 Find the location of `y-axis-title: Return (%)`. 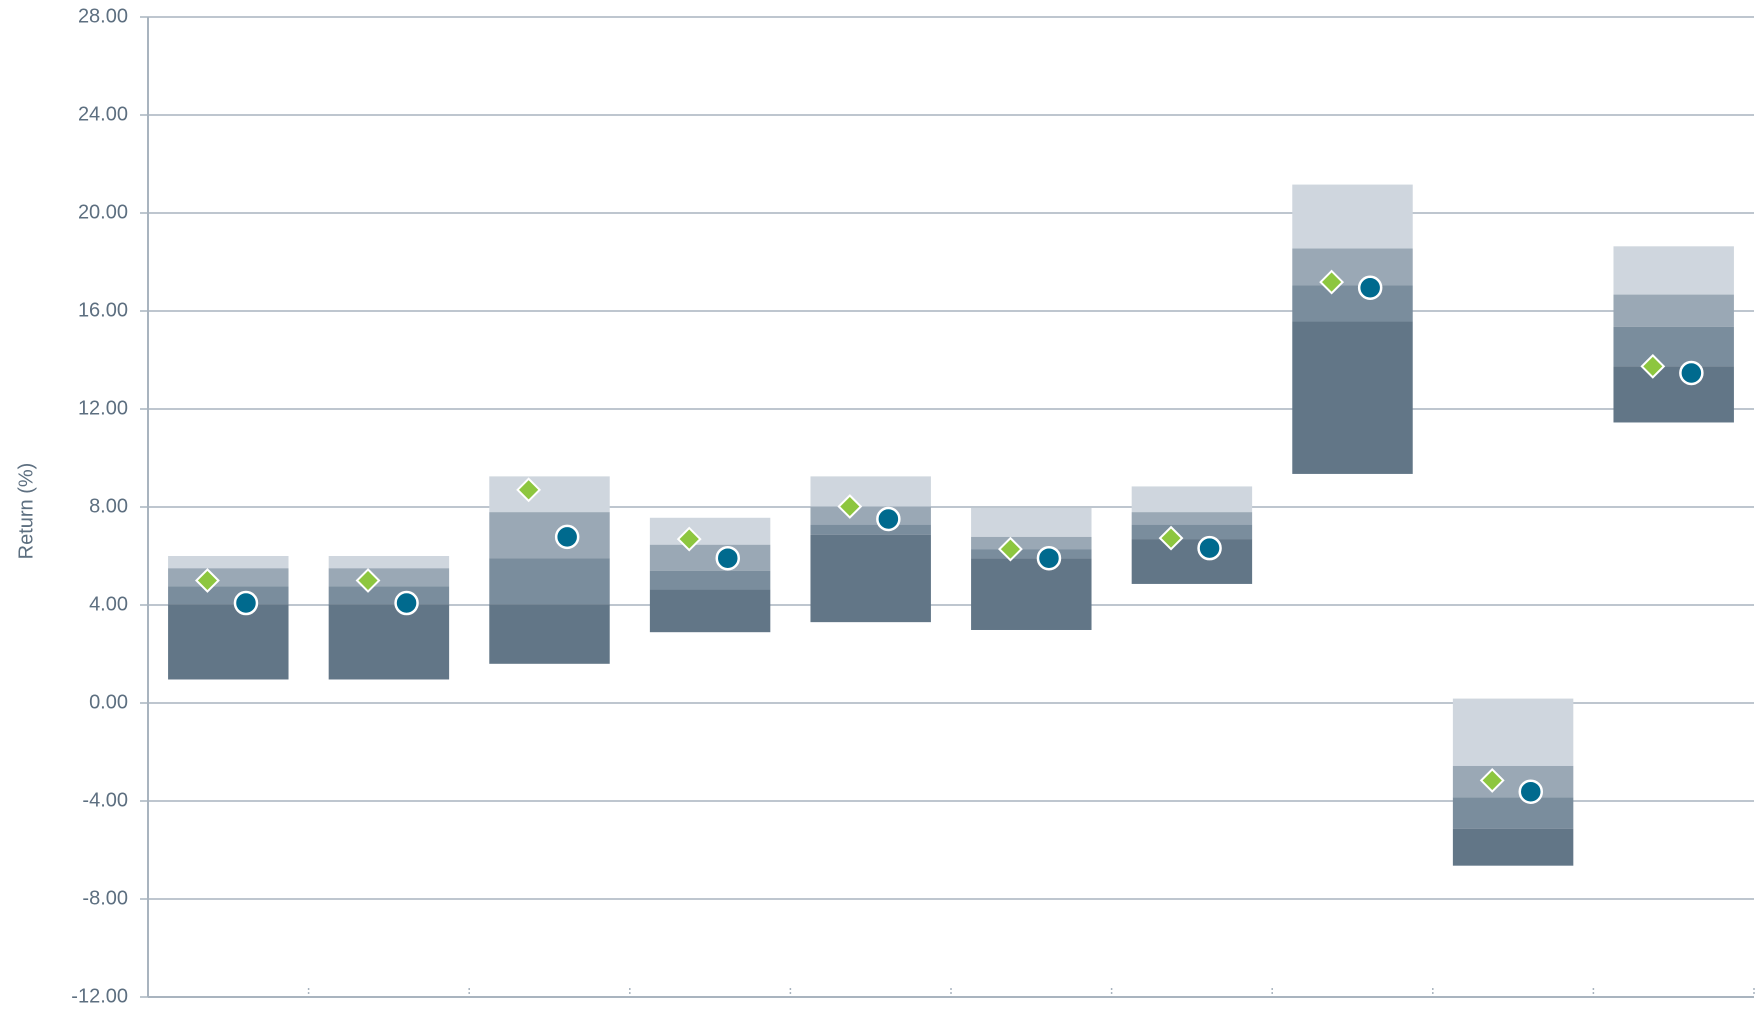

y-axis-title: Return (%) is located at coordinates (26, 511).